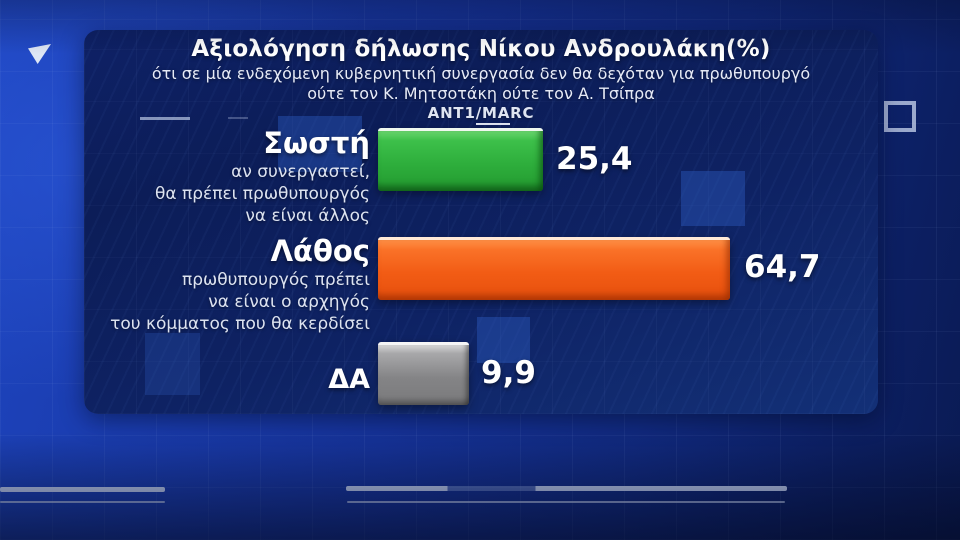 Image resolution: width=960 pixels, height=540 pixels. I want to click on square-outline-decor, so click(900, 116).